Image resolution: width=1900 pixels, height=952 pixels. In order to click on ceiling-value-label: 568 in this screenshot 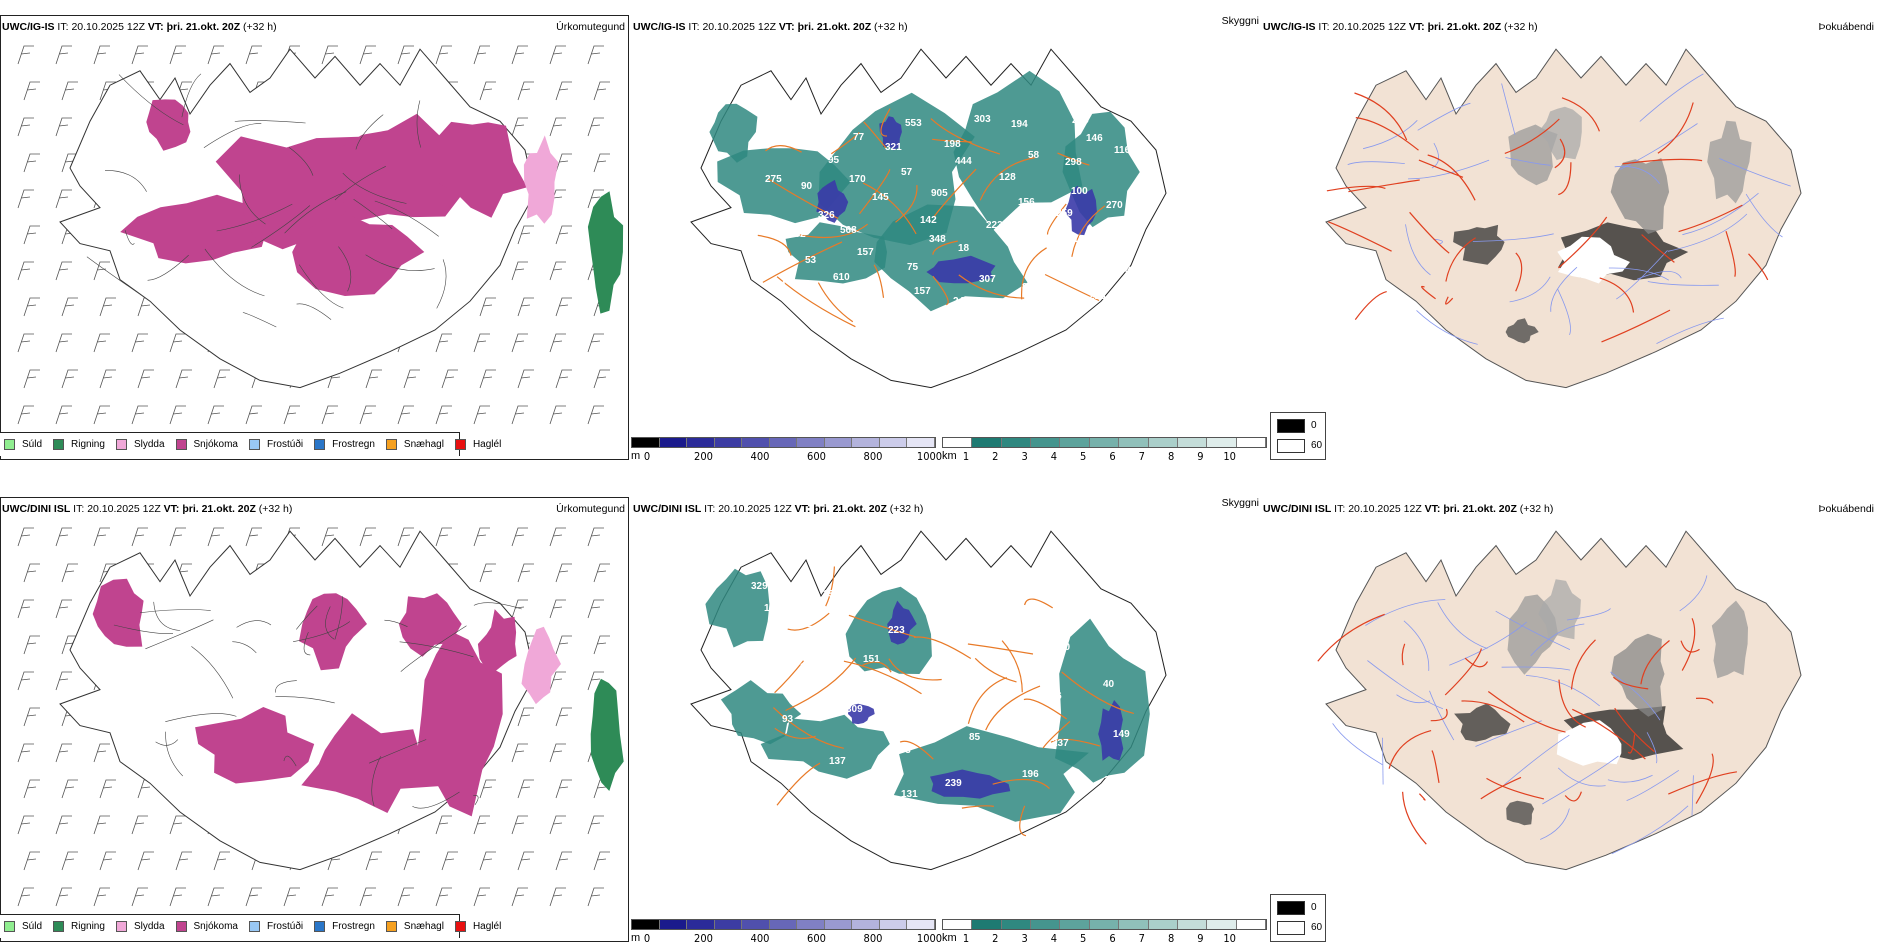, I will do `click(848, 230)`.